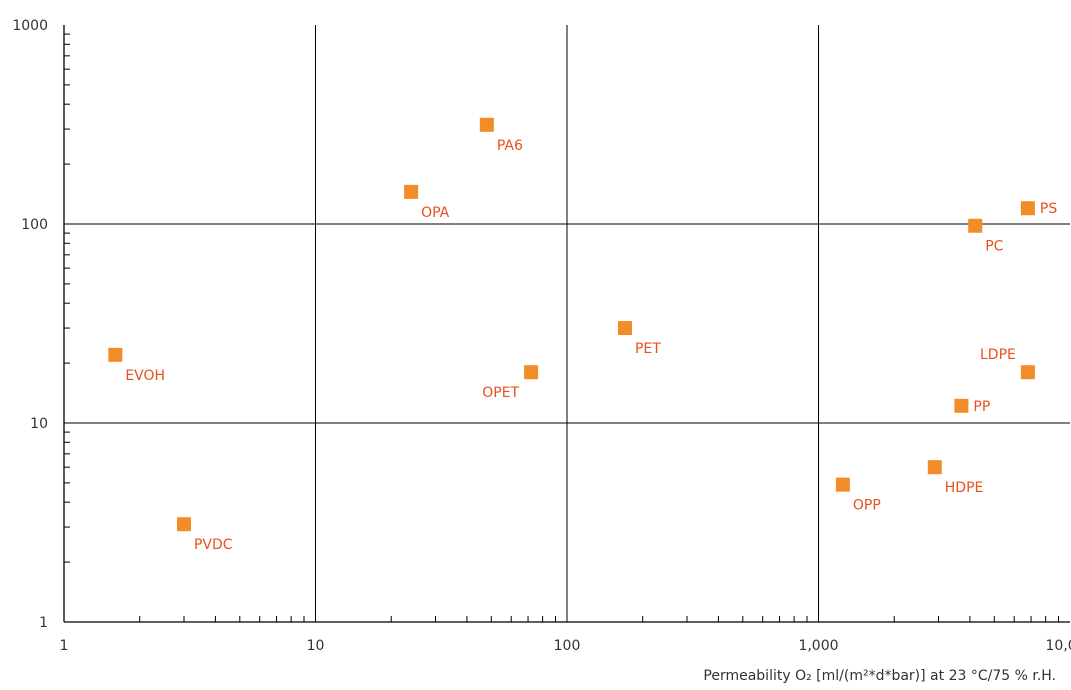 The image size is (1071, 690). I want to click on point-label: PC, so click(994, 247).